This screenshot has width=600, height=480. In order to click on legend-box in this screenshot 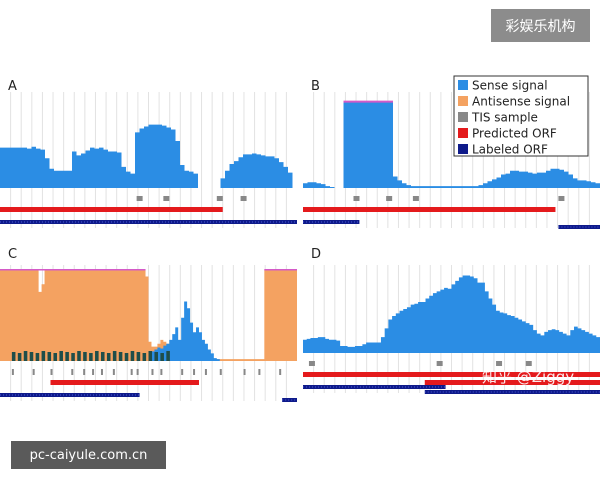, I will do `click(521, 116)`.